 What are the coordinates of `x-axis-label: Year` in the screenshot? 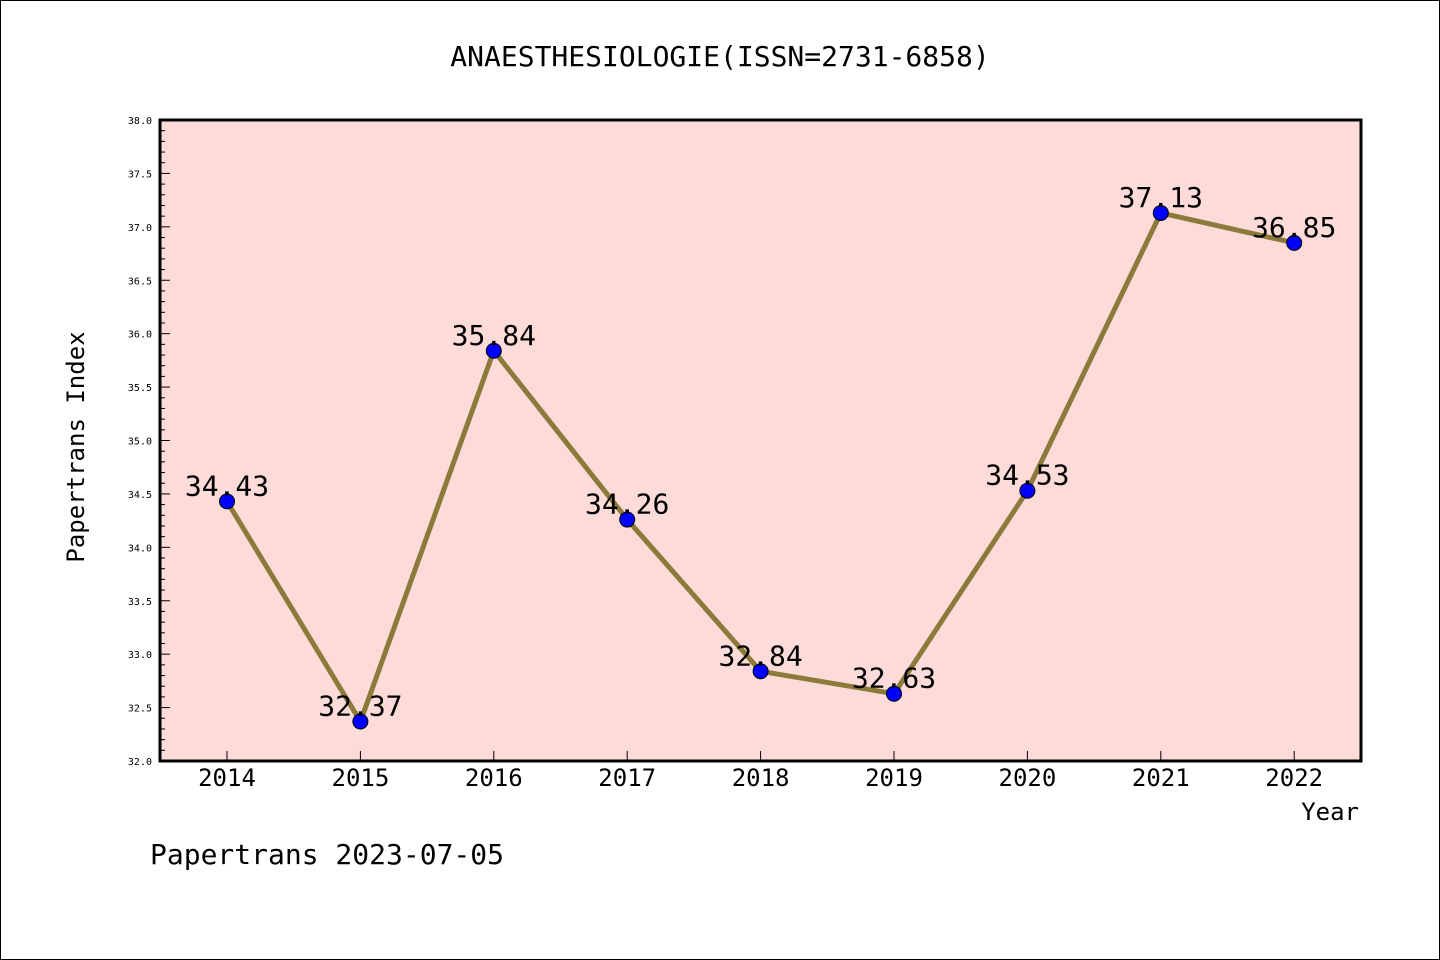 It's located at (1330, 812).